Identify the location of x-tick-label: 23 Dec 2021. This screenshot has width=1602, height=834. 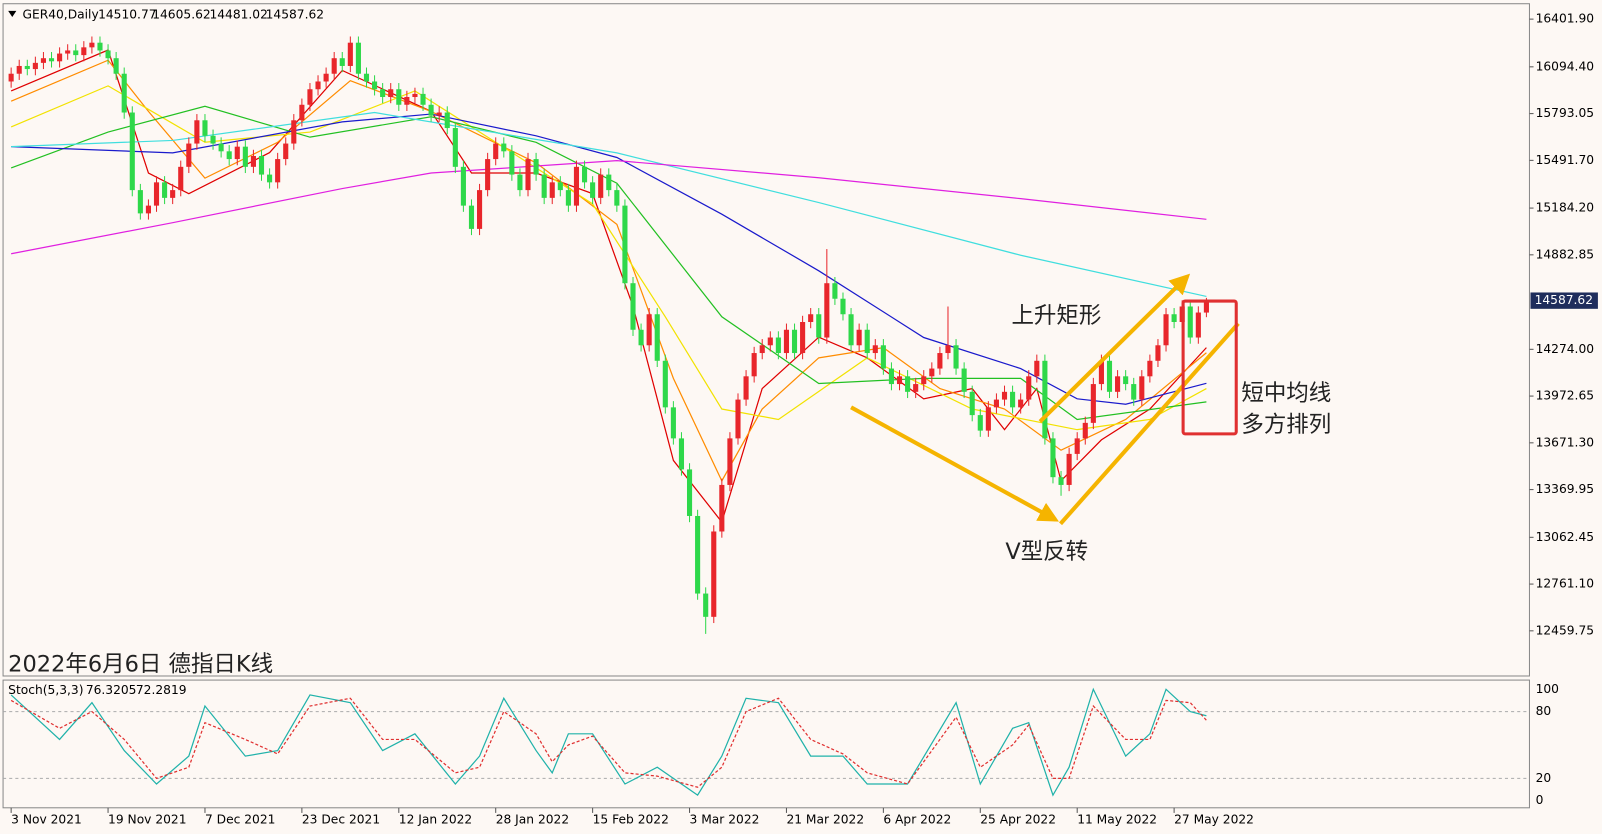
(341, 820).